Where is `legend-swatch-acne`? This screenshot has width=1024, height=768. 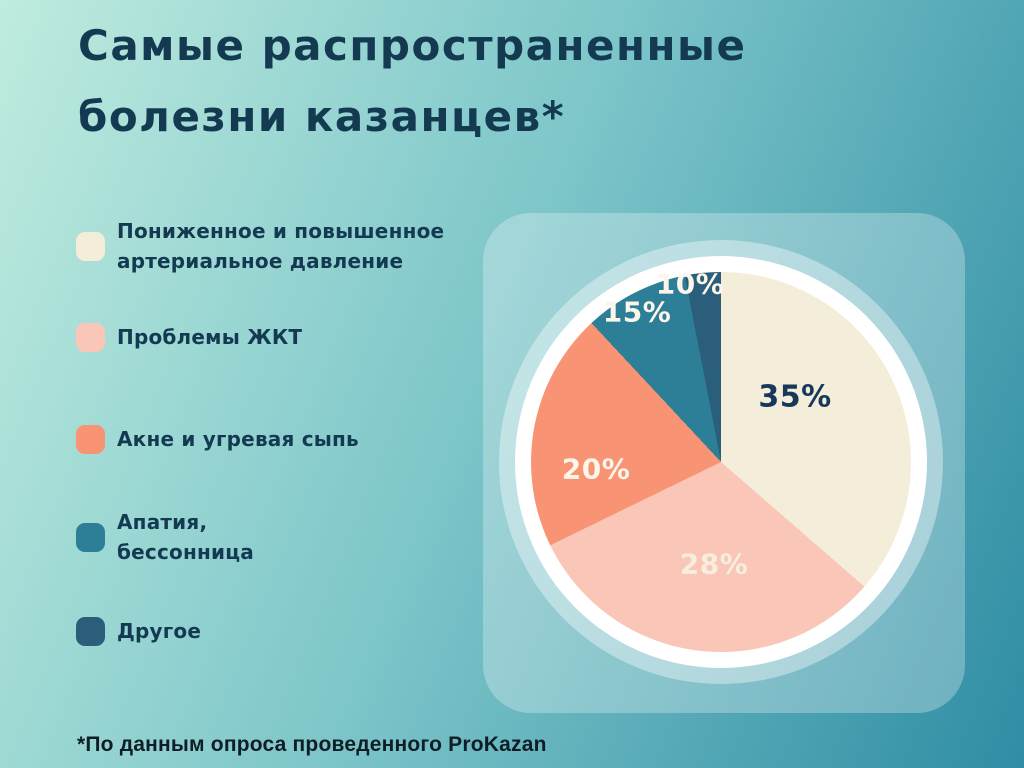 legend-swatch-acne is located at coordinates (90, 439).